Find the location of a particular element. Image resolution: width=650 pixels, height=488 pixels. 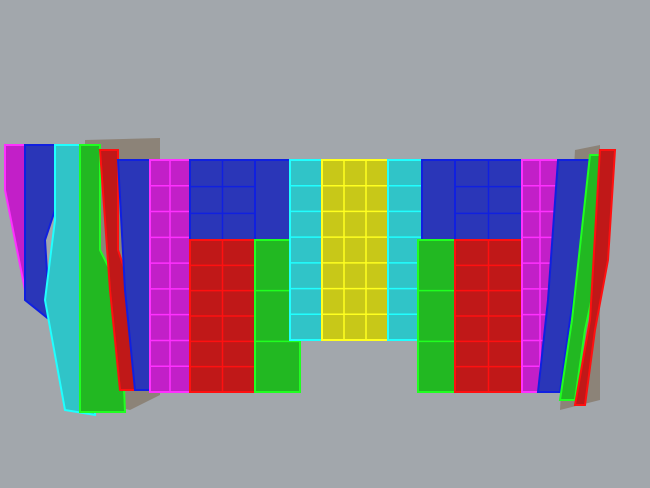

panel-column-green is located at coordinates (436, 316).